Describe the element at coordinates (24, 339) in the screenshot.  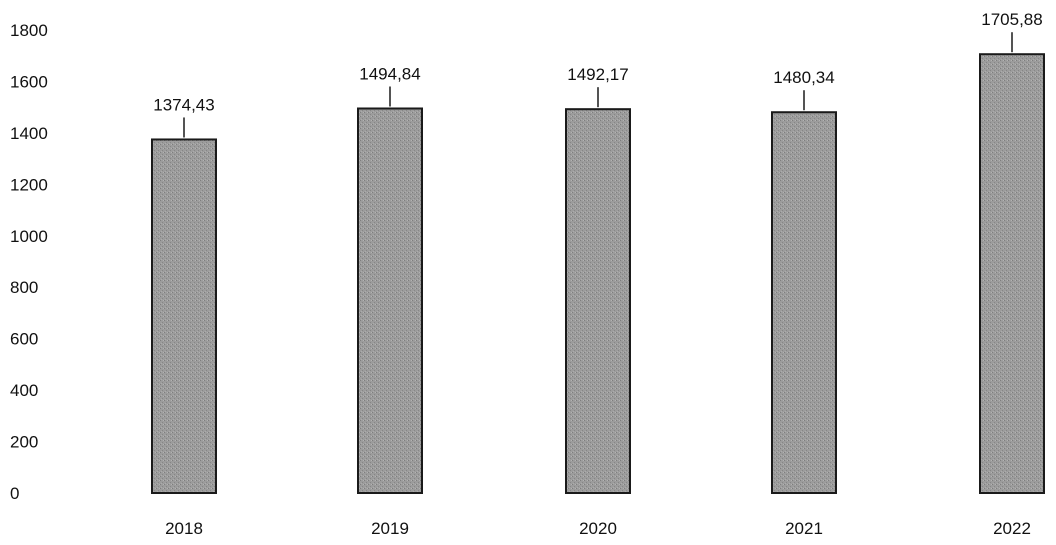
I see `y-tick-label: 600` at that location.